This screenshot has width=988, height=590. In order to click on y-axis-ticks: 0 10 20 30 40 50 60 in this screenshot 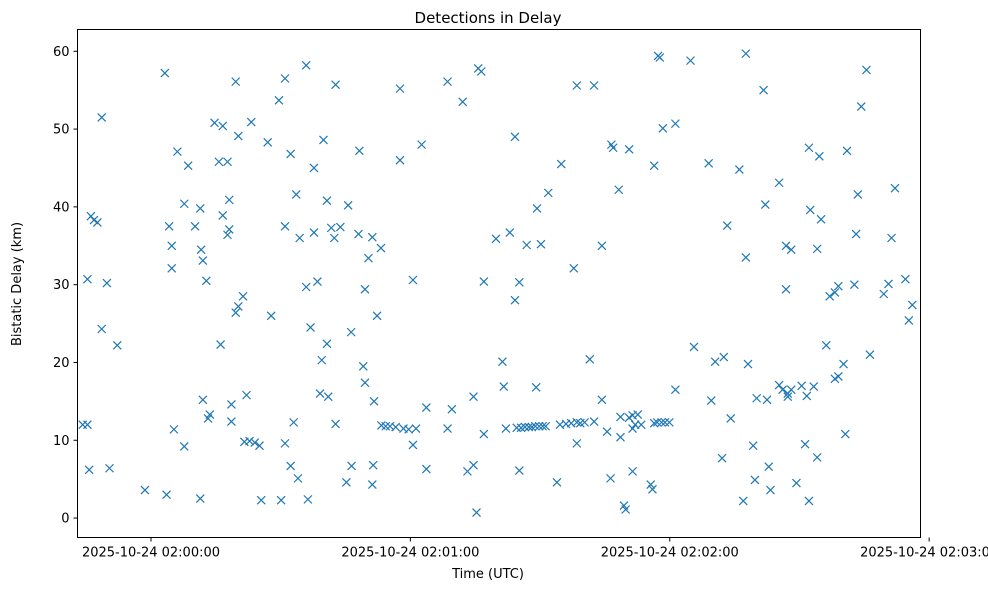, I will do `click(65, 286)`.